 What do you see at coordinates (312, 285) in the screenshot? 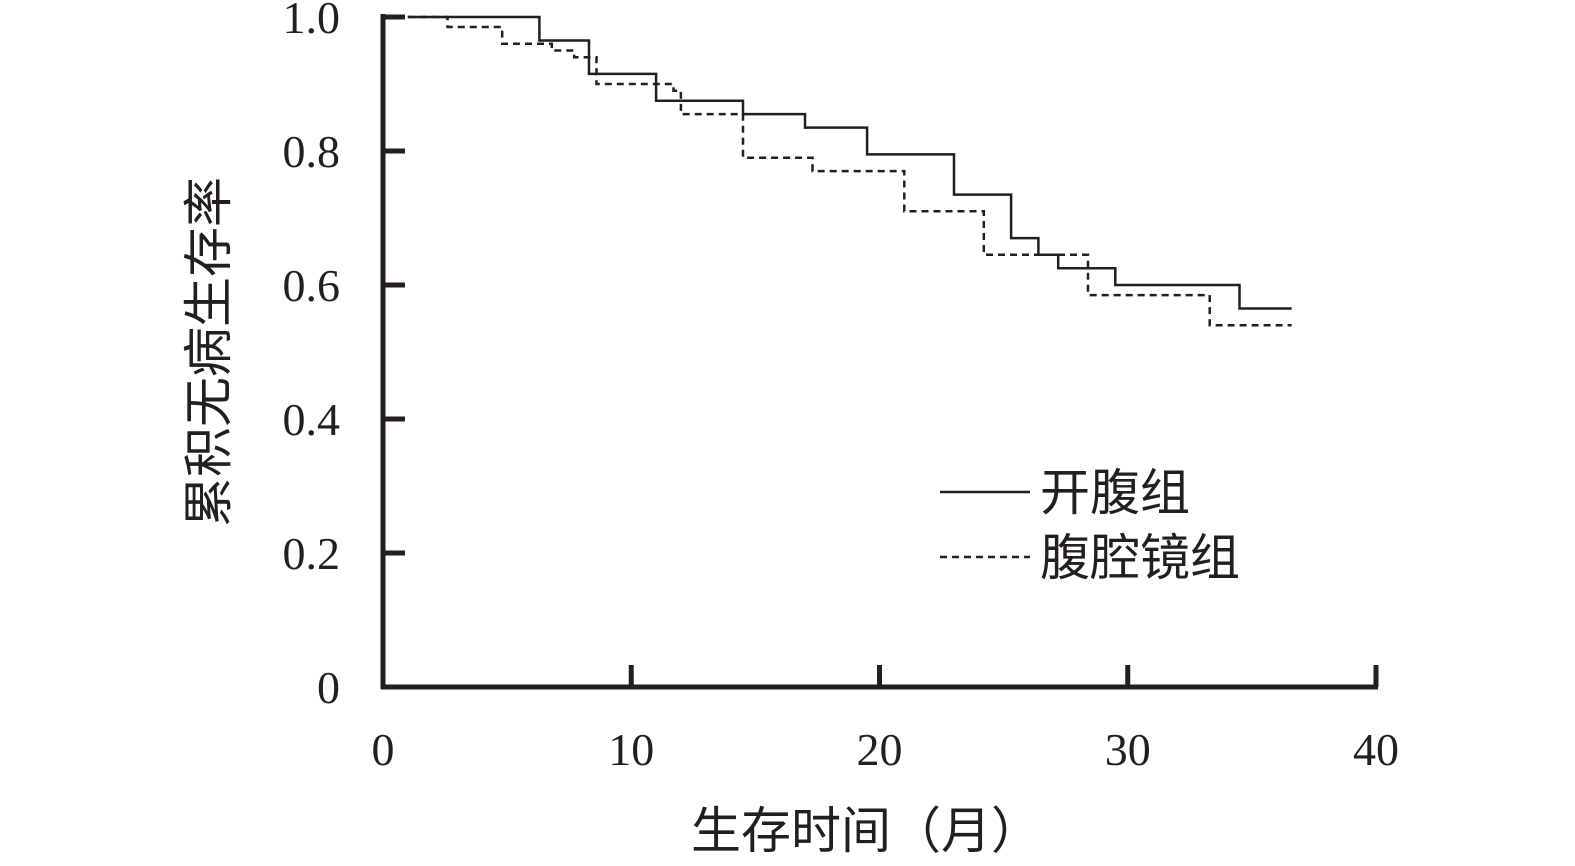
I see `y-tick-label: 0.6` at bounding box center [312, 285].